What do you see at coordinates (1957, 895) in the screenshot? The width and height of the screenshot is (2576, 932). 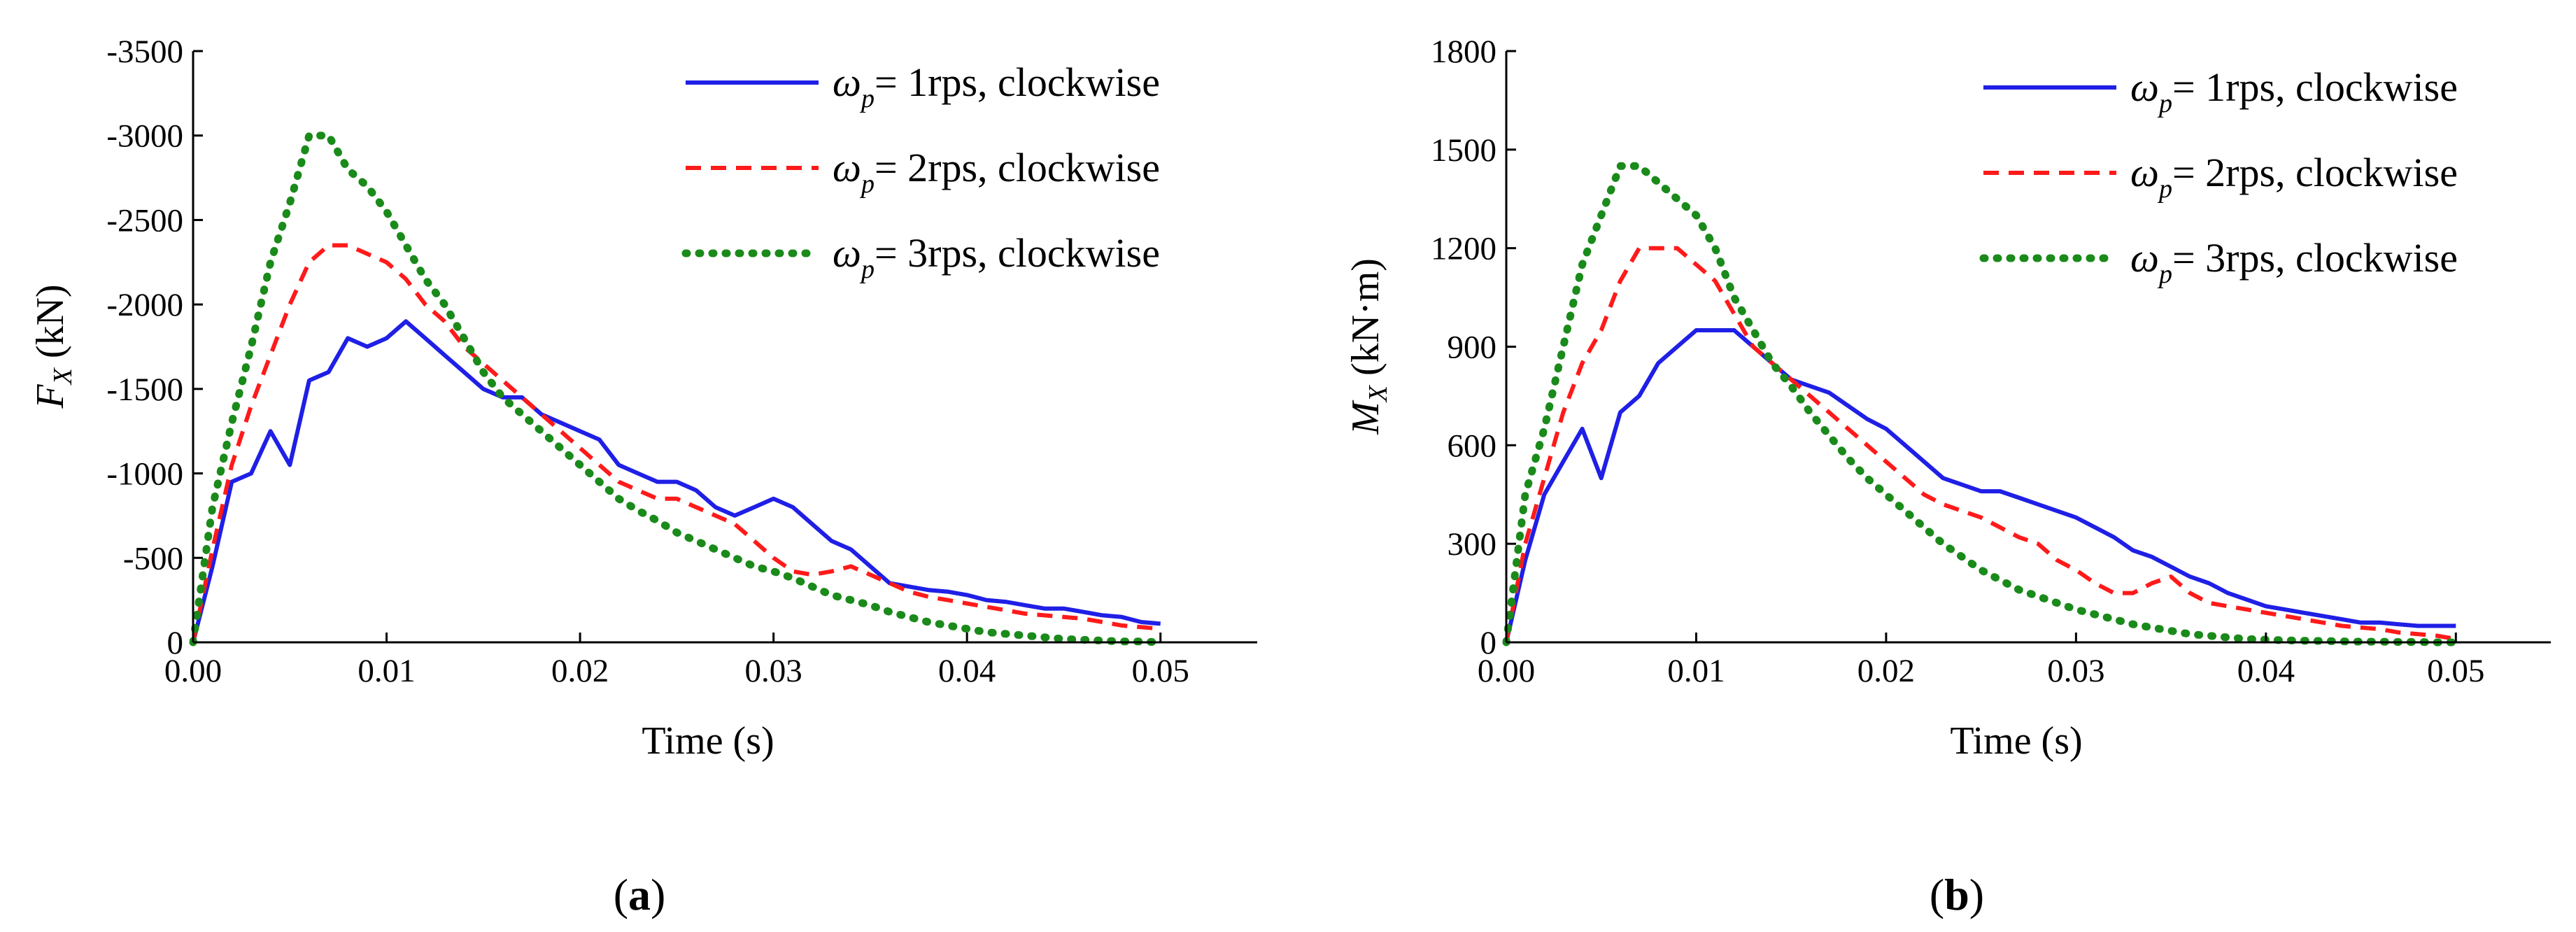 I see `panel-b-label: (b)` at bounding box center [1957, 895].